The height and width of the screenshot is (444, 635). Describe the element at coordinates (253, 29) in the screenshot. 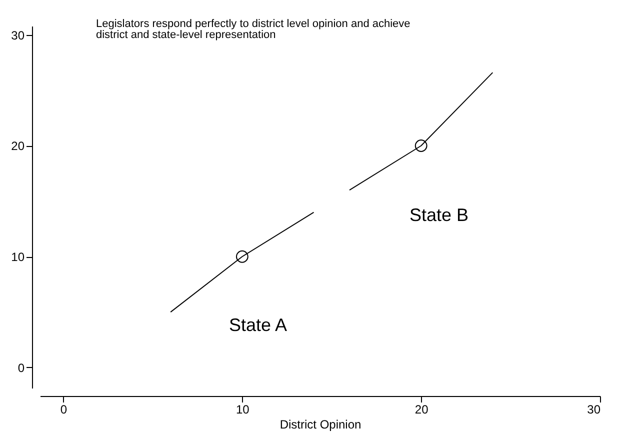

I see `chart-title: Legislators respond perfectly to district level opinion and achieve district and state-level representation` at that location.